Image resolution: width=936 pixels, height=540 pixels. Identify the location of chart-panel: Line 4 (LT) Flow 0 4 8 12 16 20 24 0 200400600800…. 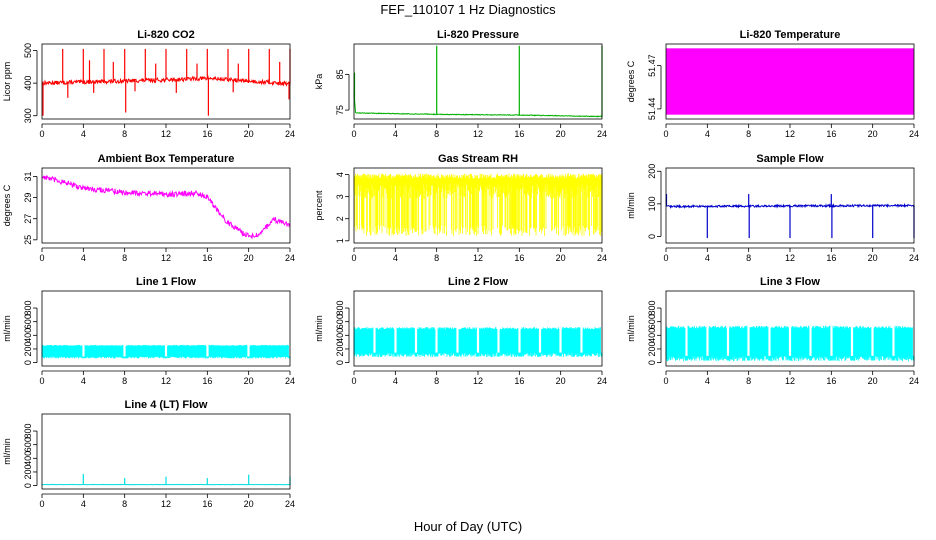
(148, 454).